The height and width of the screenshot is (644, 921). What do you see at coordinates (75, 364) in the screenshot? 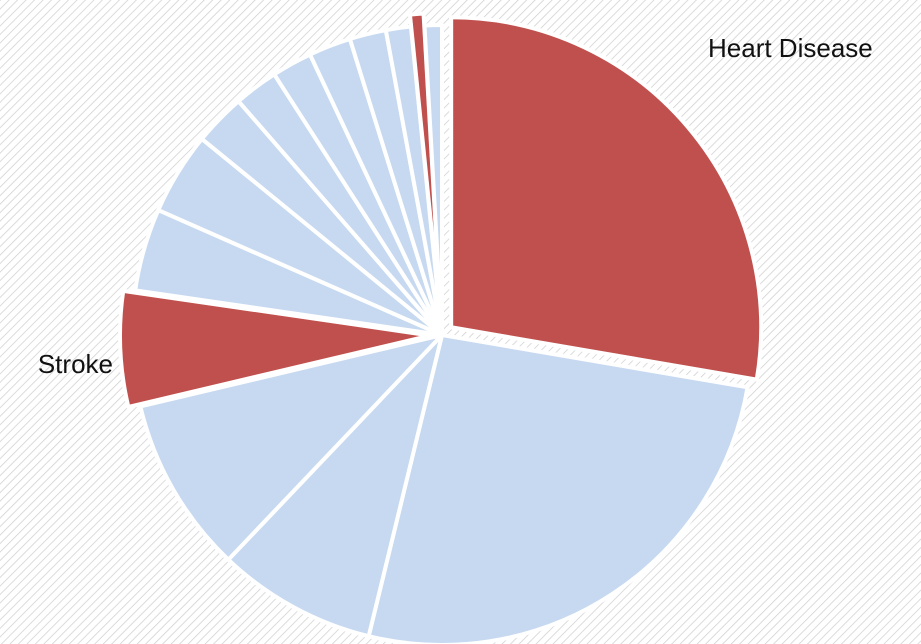
I see `slice-label: Stroke` at bounding box center [75, 364].